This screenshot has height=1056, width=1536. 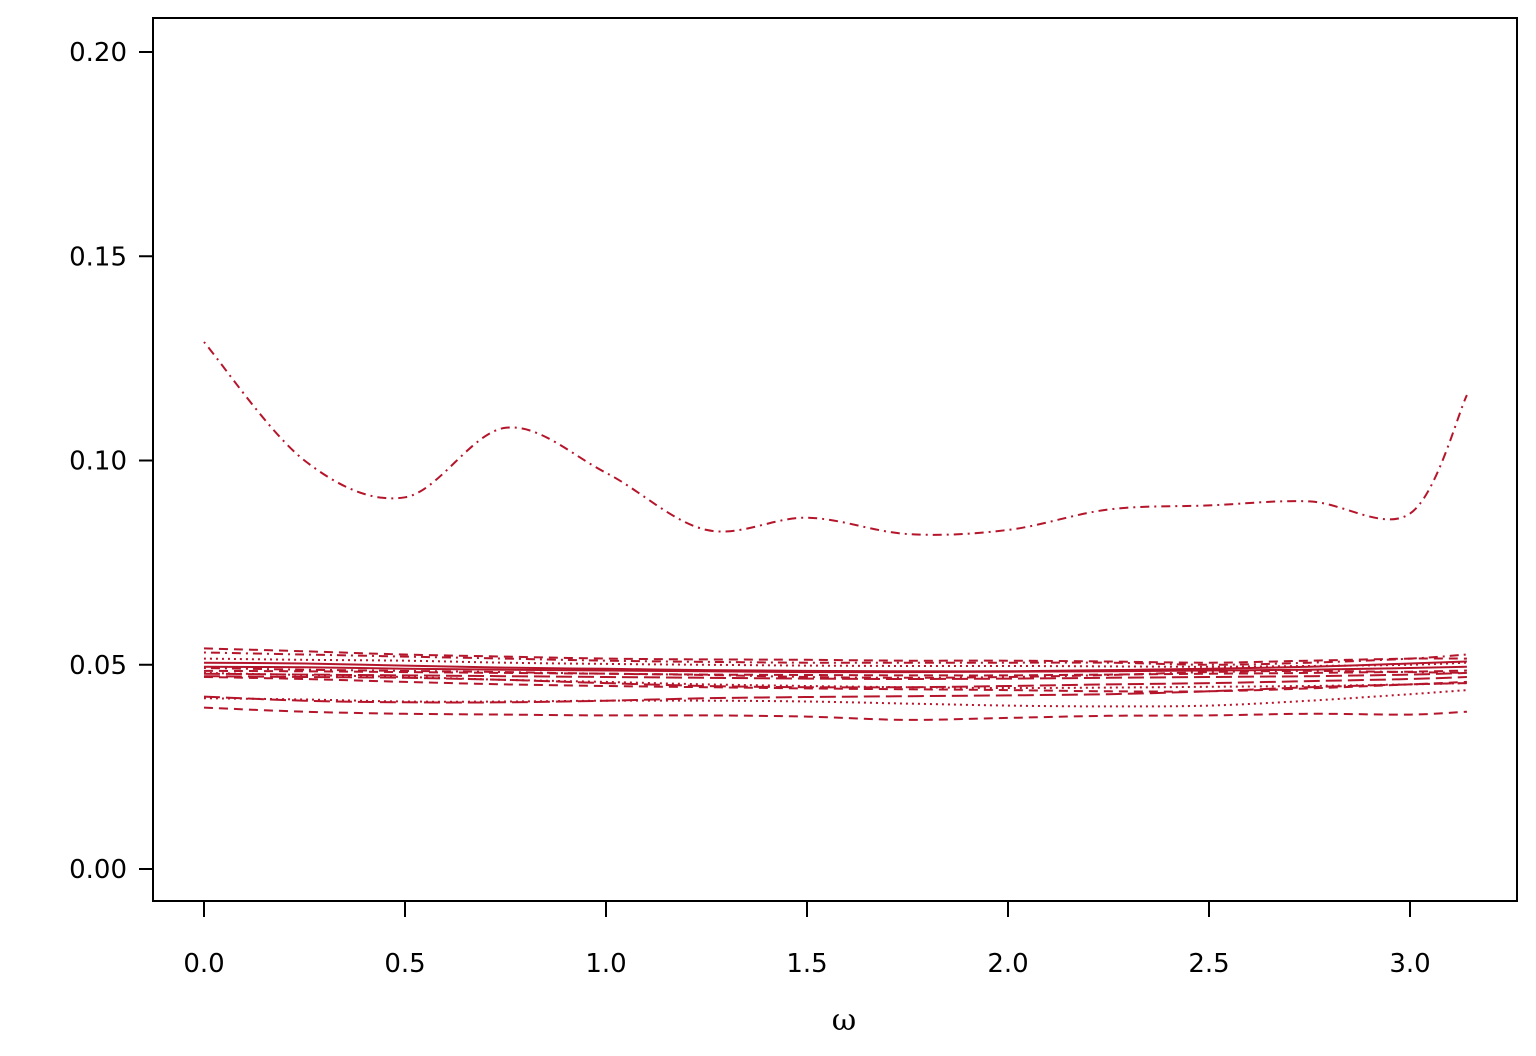 I want to click on y-tick-label: 0.15, so click(x=98, y=257).